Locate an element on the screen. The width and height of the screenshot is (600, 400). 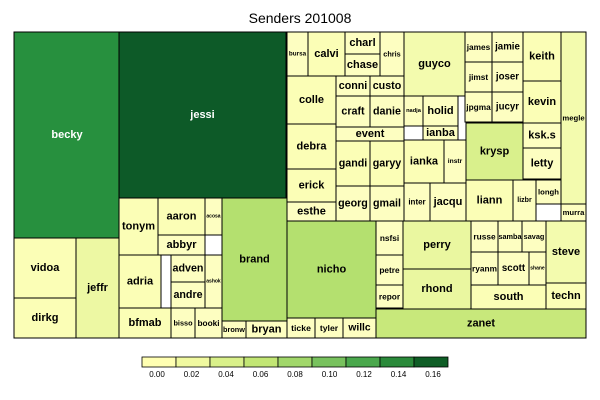
treemap-label: steve is located at coordinates (566, 252).